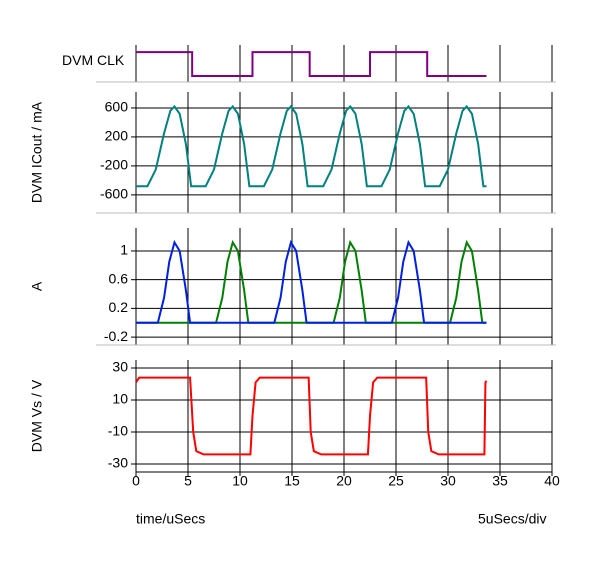 The image size is (600, 568). I want to click on y-tick-label: 10, so click(120, 399).